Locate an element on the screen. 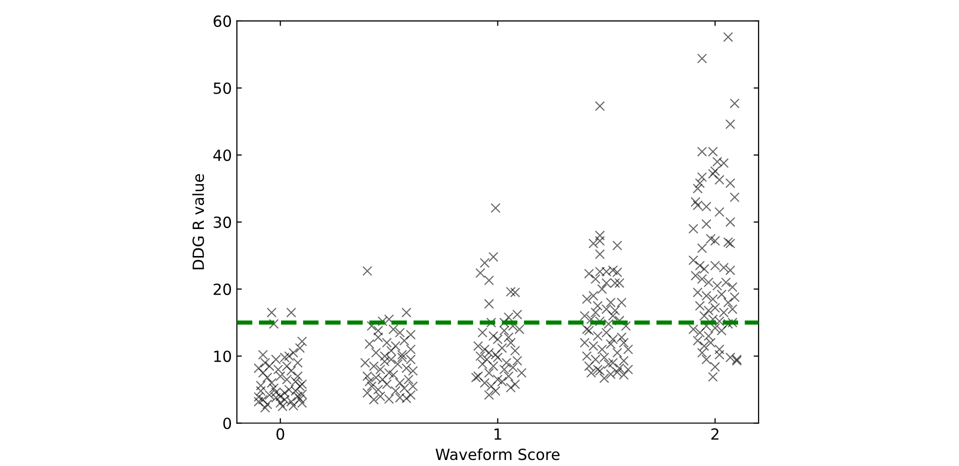 The height and width of the screenshot is (466, 959). x-tick-label: 0 is located at coordinates (280, 434).